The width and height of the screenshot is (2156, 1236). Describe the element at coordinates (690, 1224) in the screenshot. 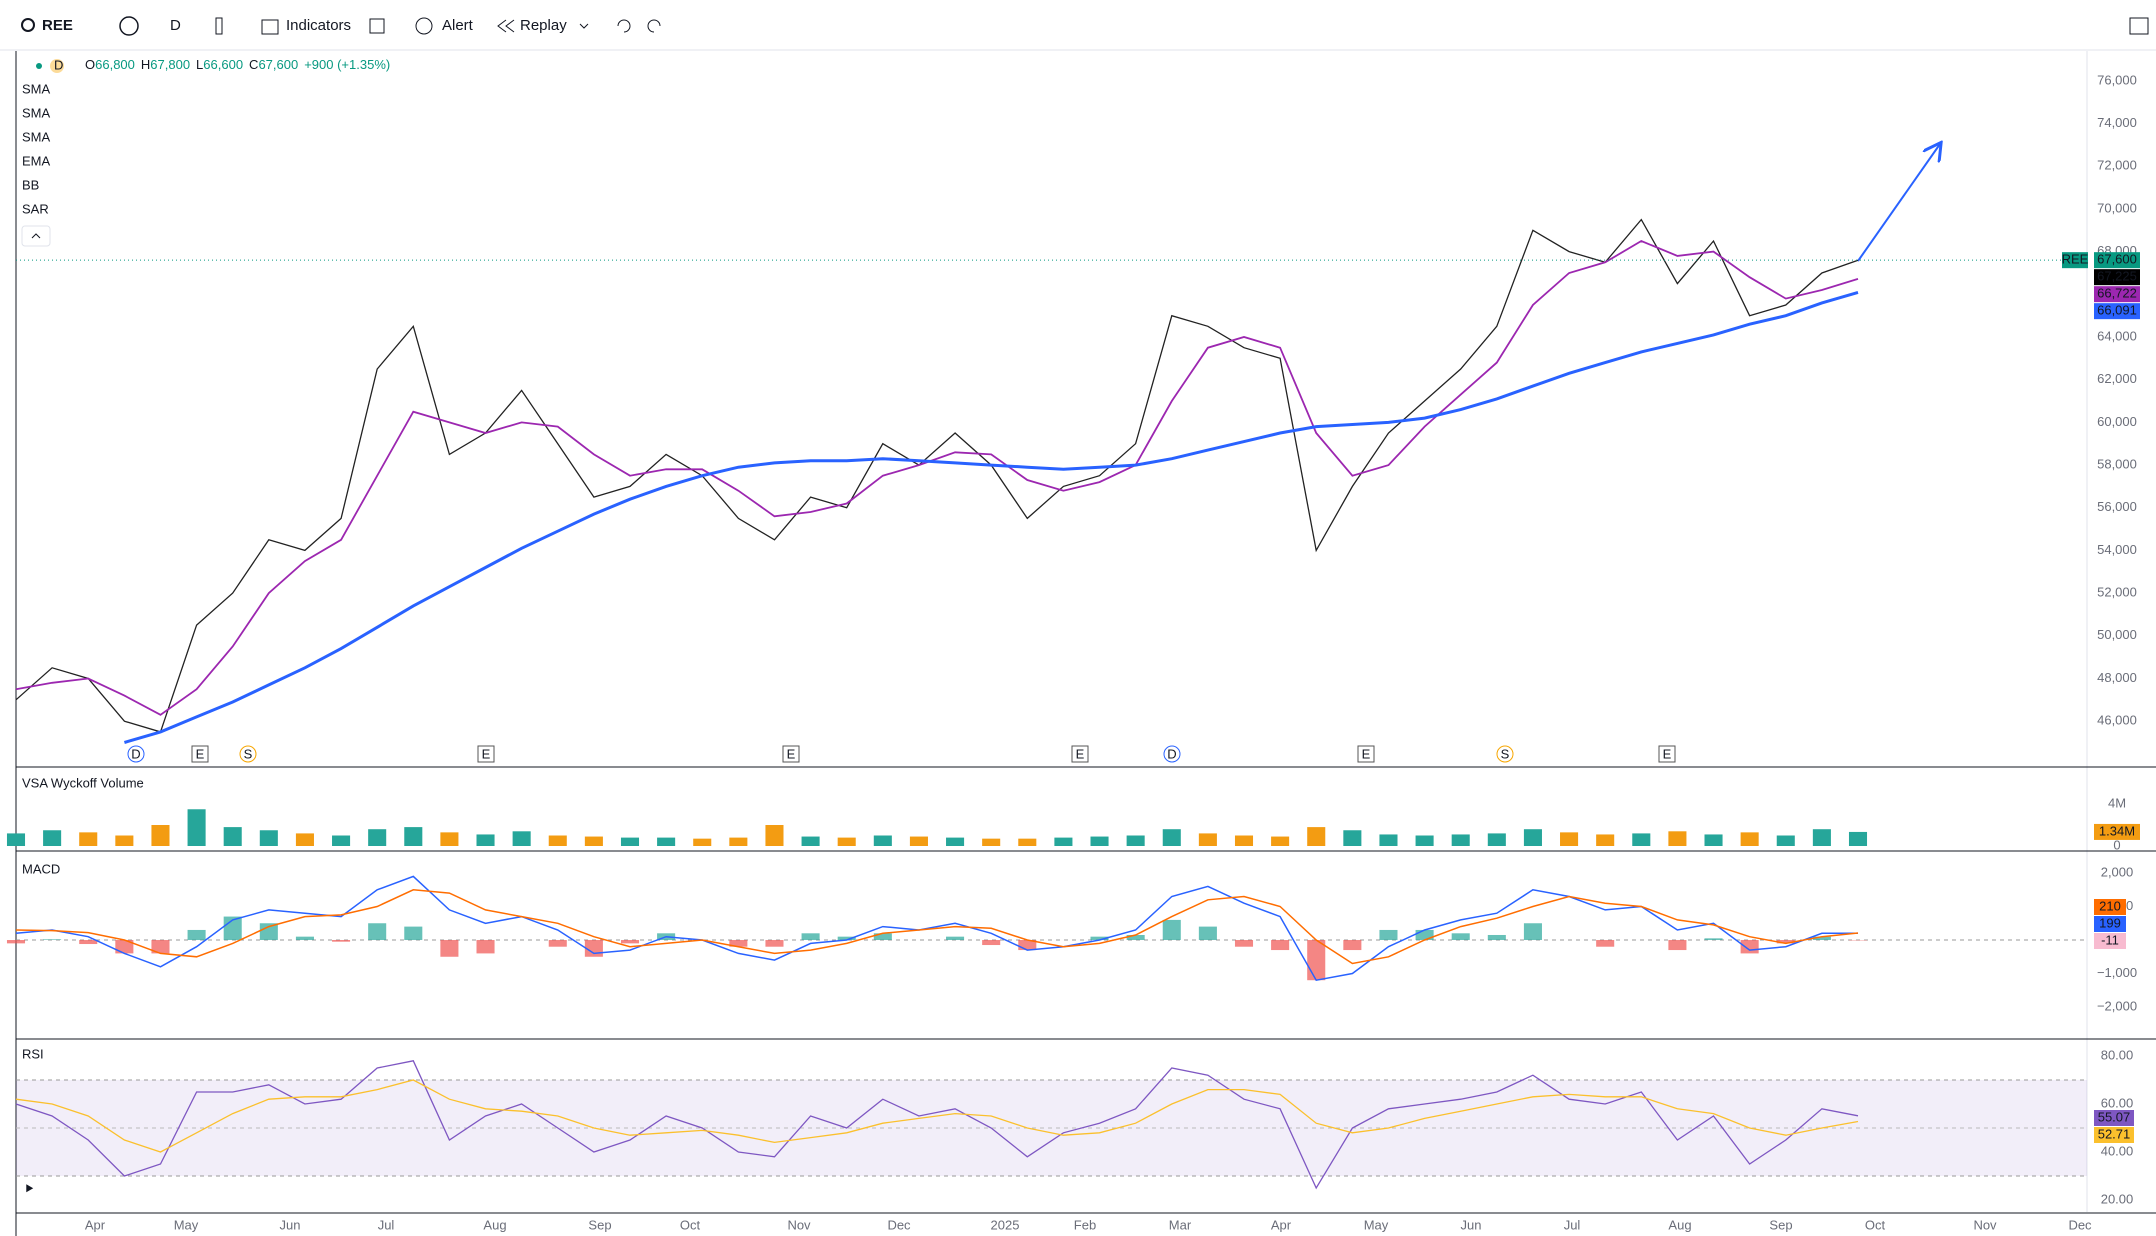

I see `time-label: Oct` at that location.